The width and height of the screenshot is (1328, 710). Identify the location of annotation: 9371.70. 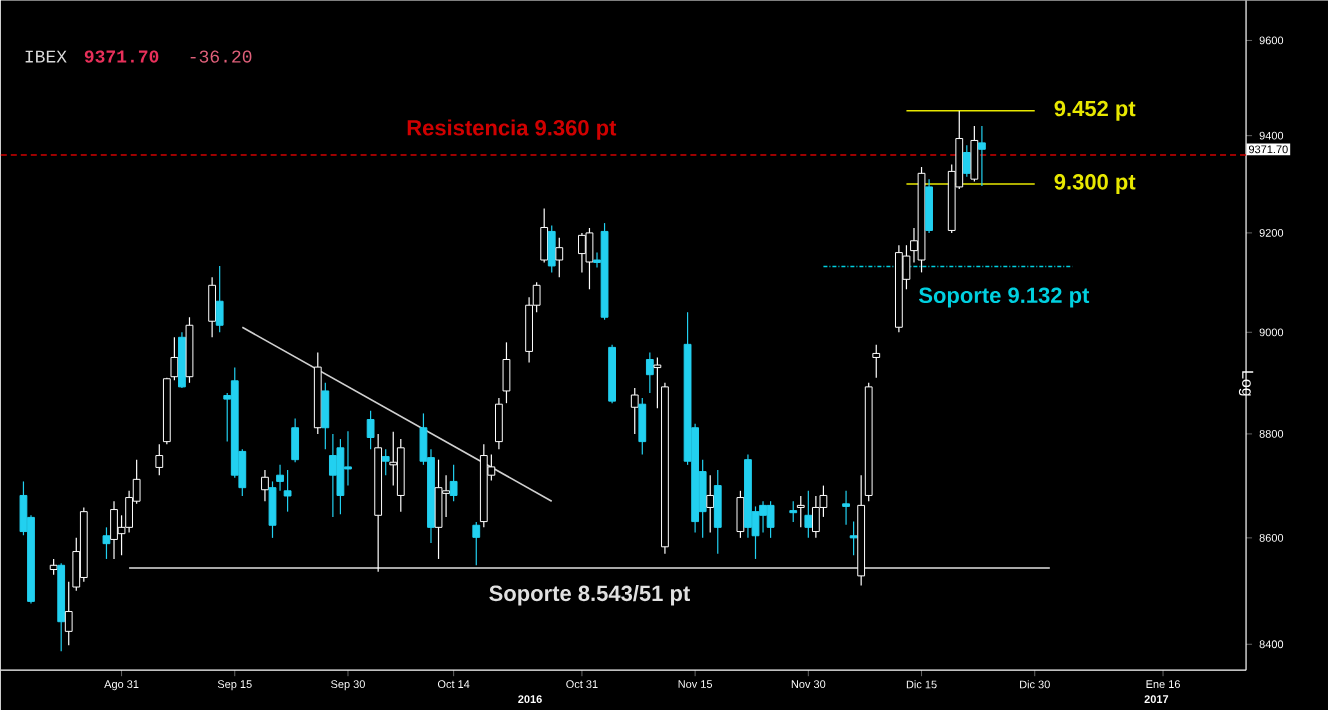
(121, 56).